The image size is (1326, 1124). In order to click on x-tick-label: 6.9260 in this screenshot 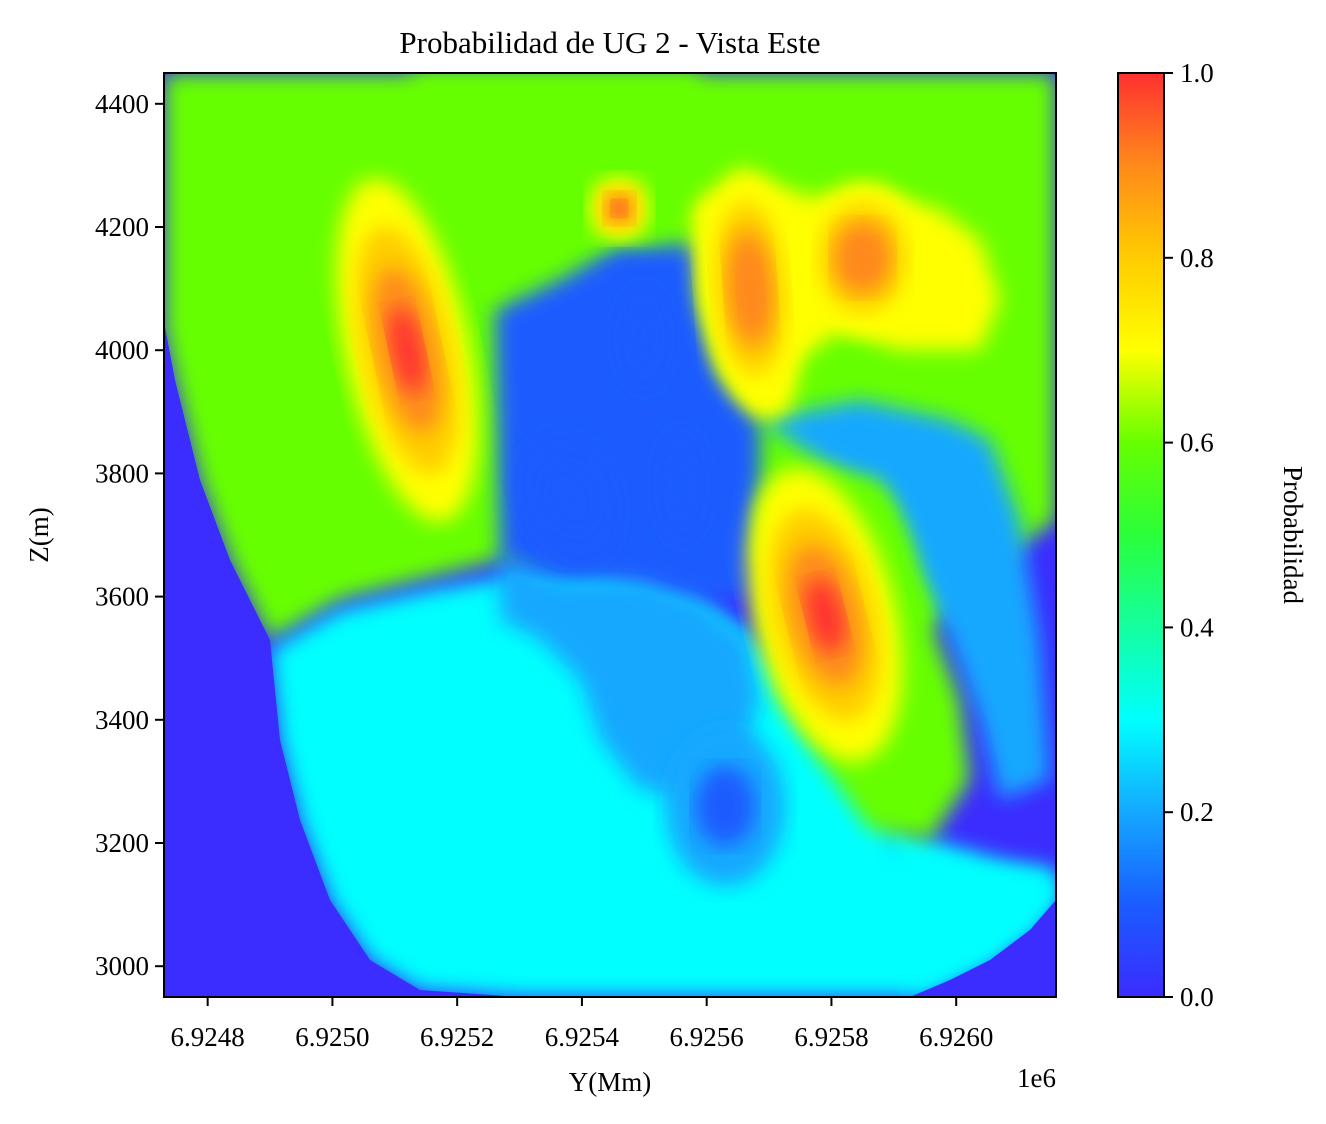, I will do `click(956, 1037)`.